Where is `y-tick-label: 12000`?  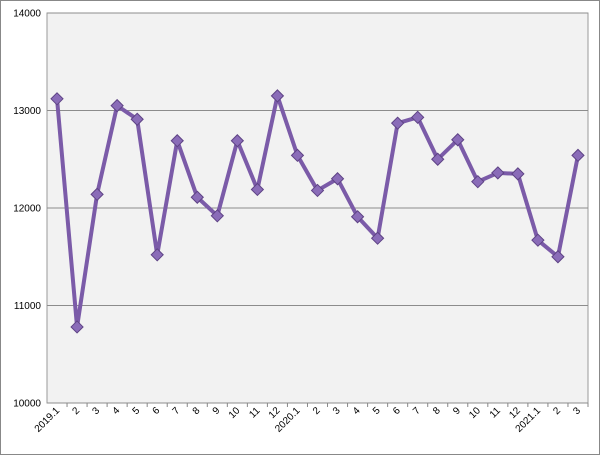
y-tick-label: 12000 is located at coordinates (27, 209).